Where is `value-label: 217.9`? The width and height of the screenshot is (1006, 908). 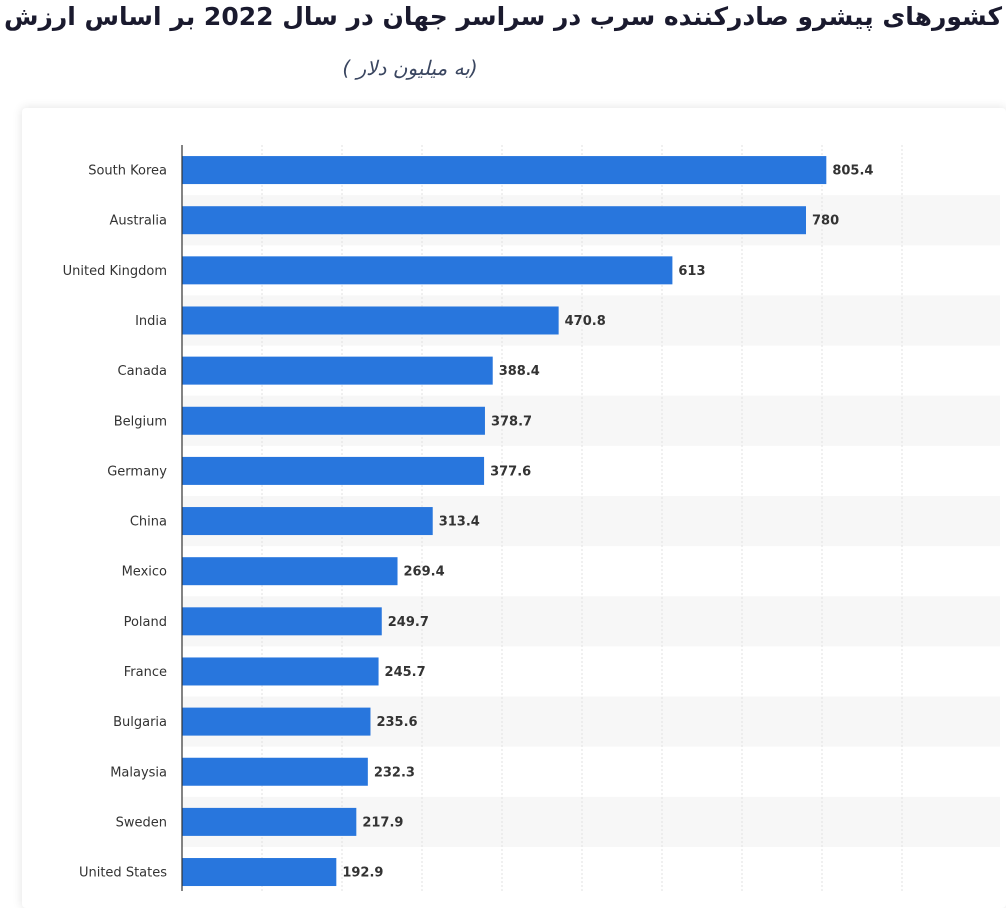 value-label: 217.9 is located at coordinates (382, 822).